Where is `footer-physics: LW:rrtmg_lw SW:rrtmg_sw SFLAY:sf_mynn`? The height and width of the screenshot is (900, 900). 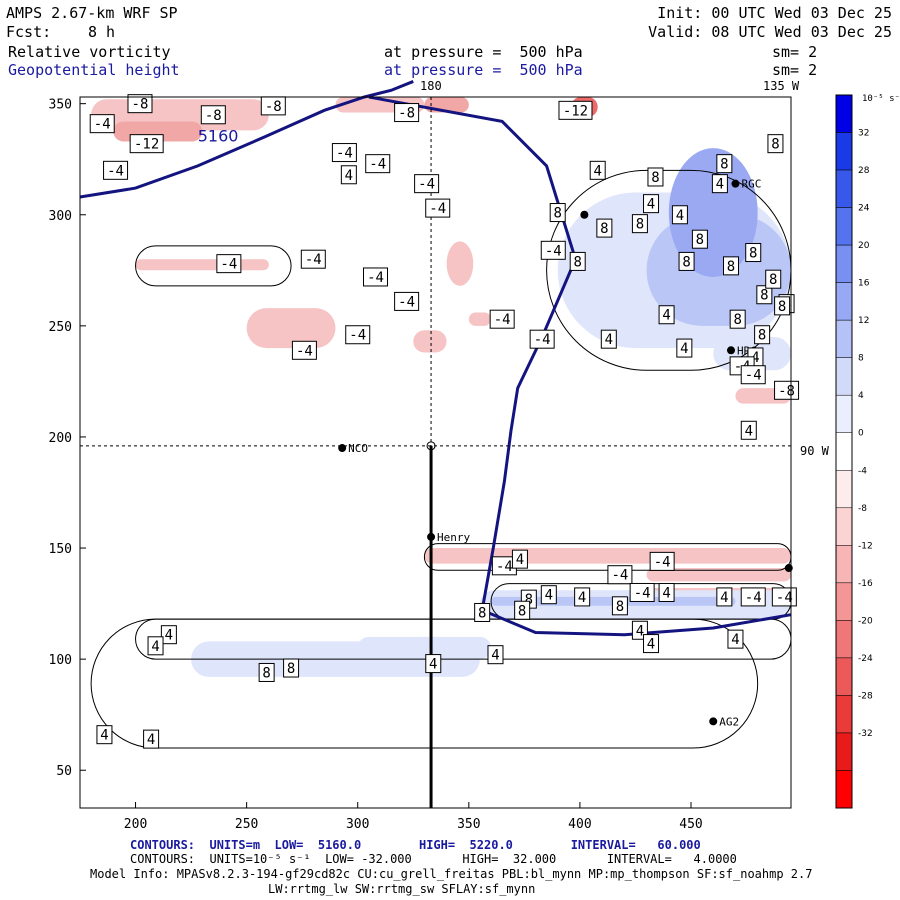 footer-physics: LW:rrtmg_lw SW:rrtmg_sw SFLAY:sf_mynn is located at coordinates (402, 889).